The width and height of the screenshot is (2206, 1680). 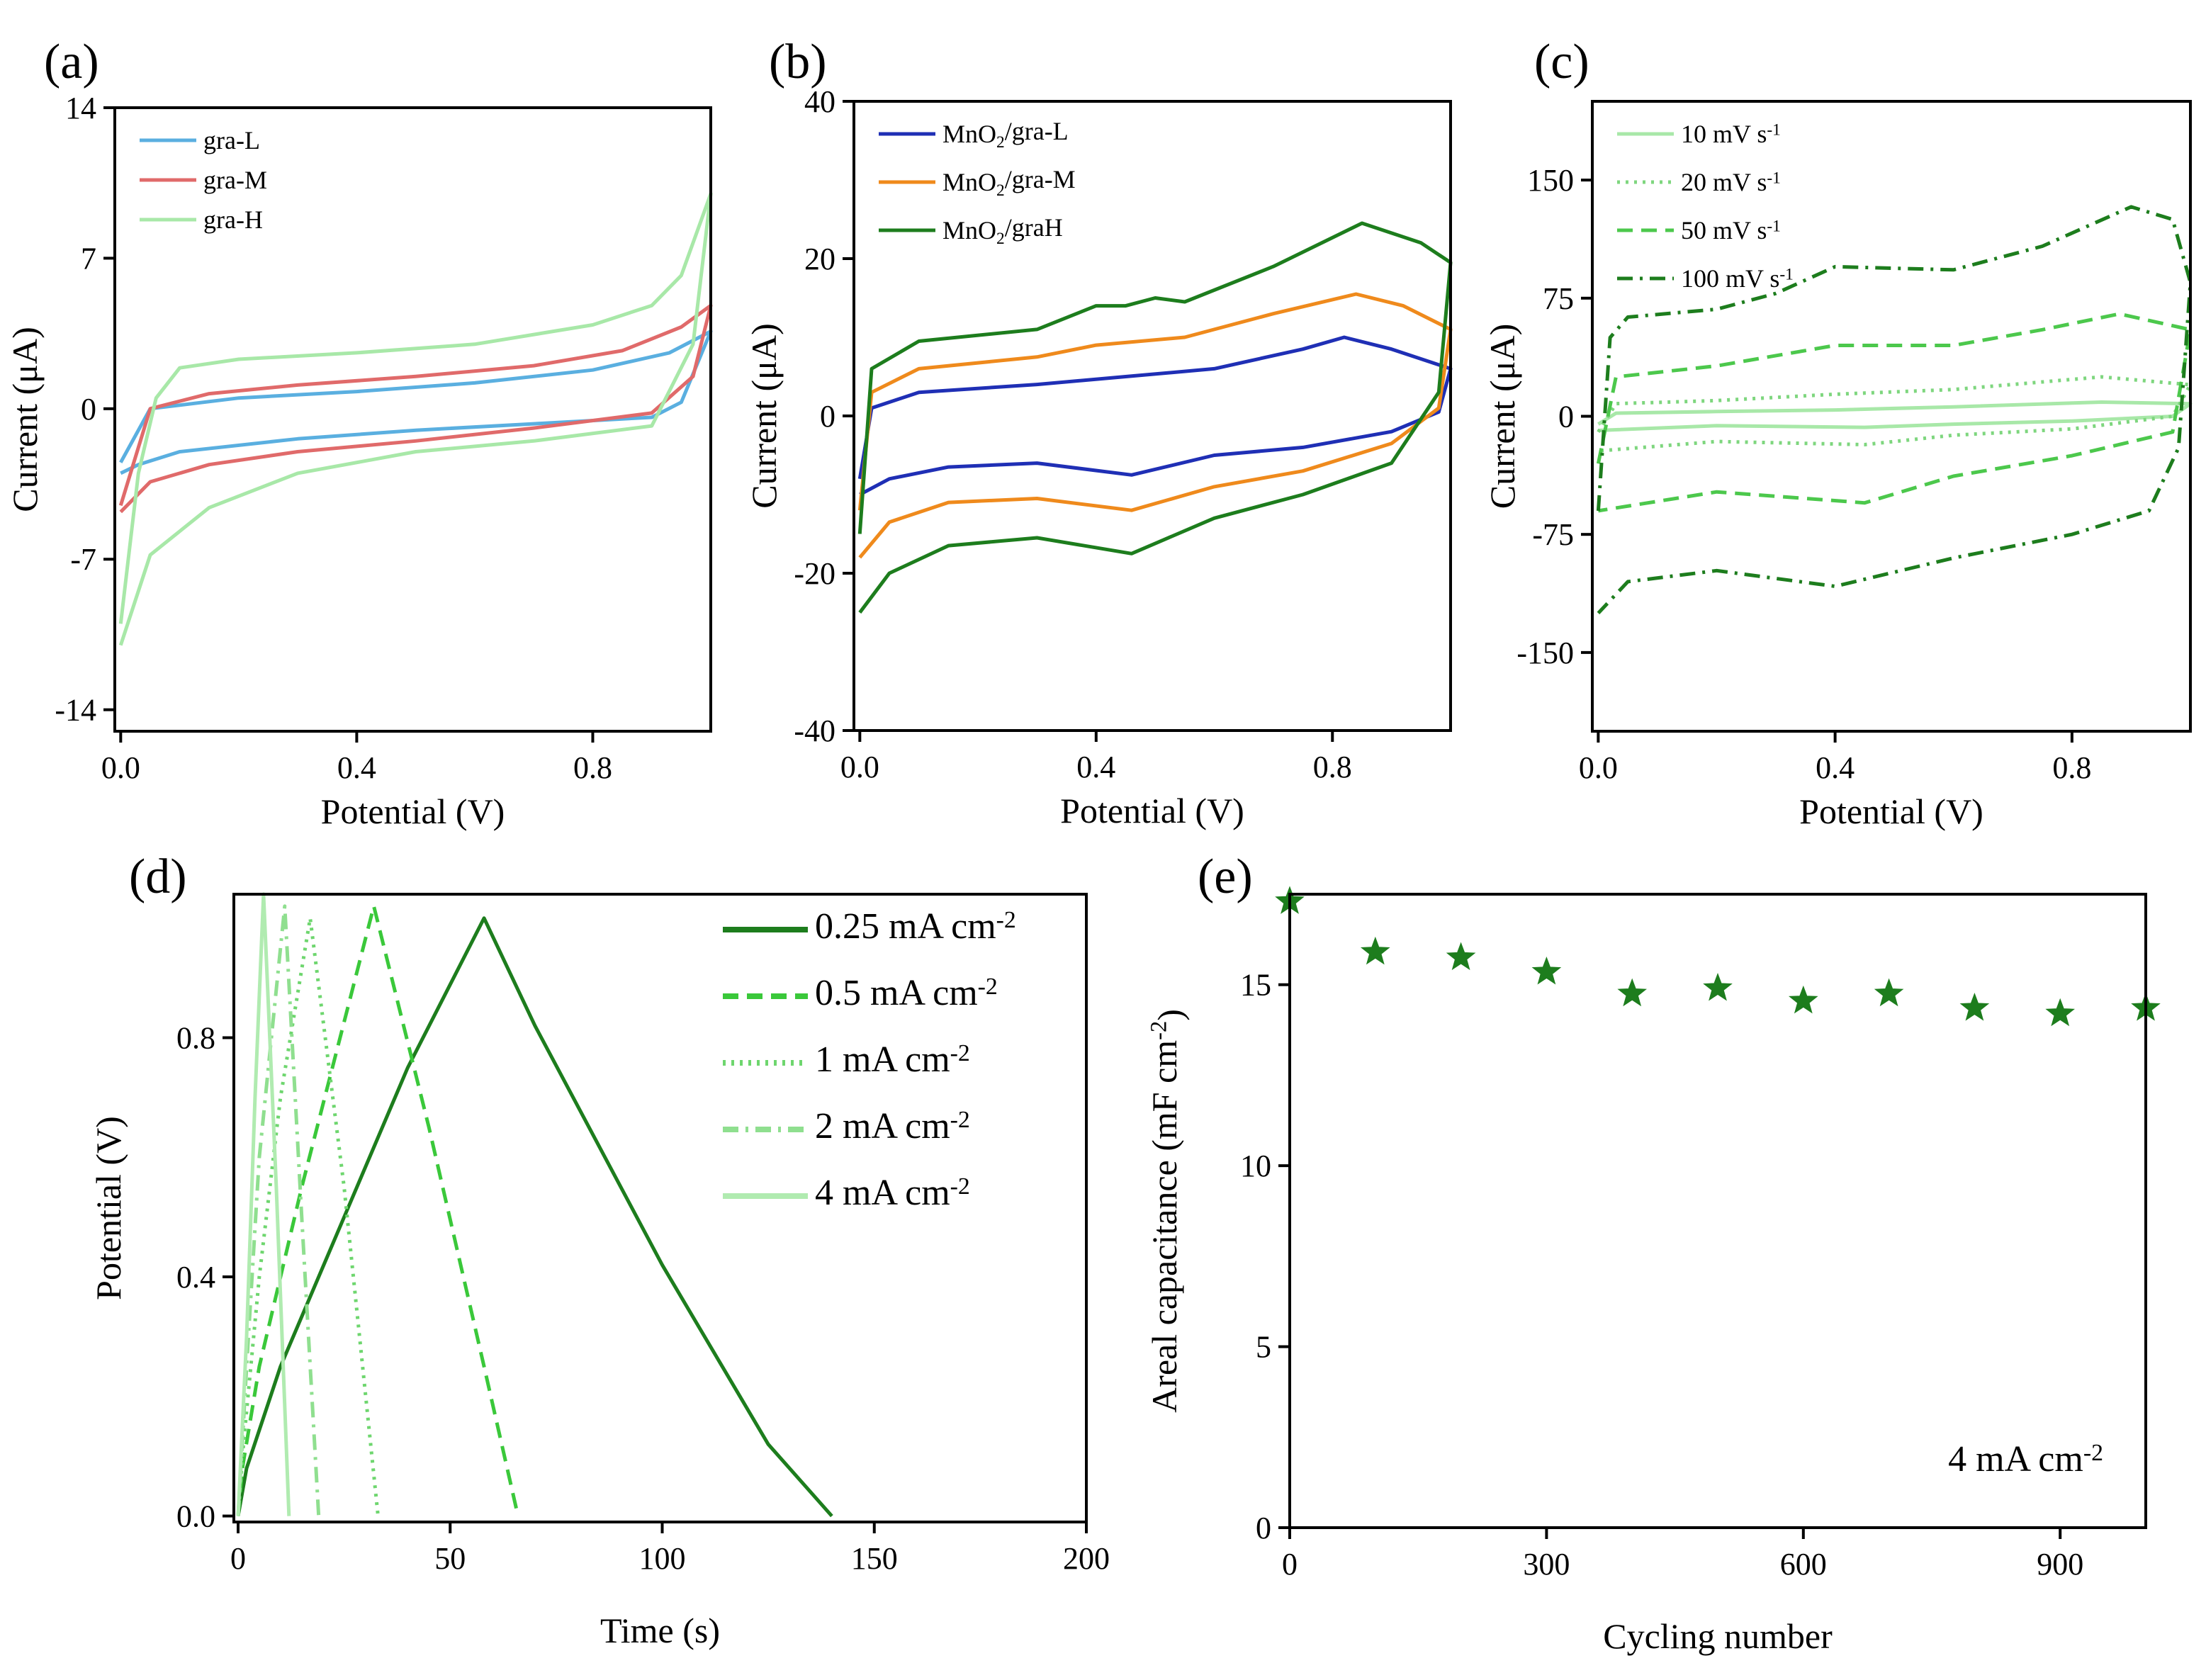 I want to click on legend-label-2: MnO2/graH, so click(x=1003, y=231).